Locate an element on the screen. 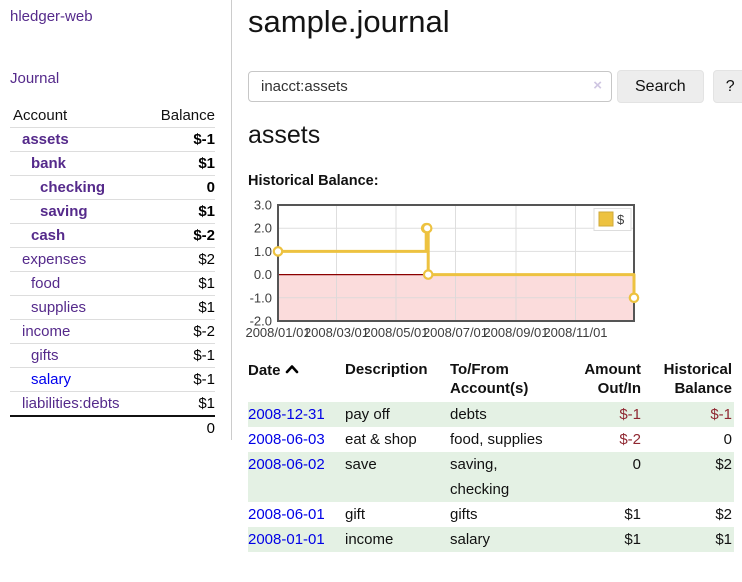  account-row-food: food $1 is located at coordinates (112, 283).